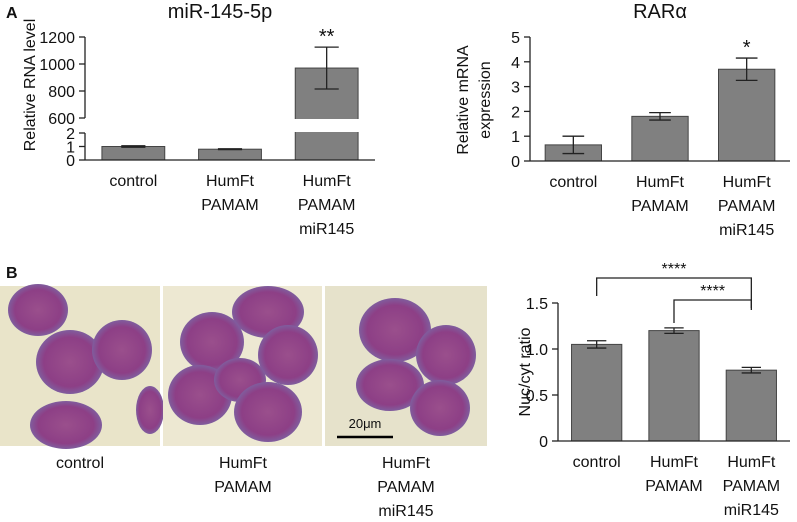 Image resolution: width=797 pixels, height=522 pixels. I want to click on chart-title: RARα, so click(660, 12).